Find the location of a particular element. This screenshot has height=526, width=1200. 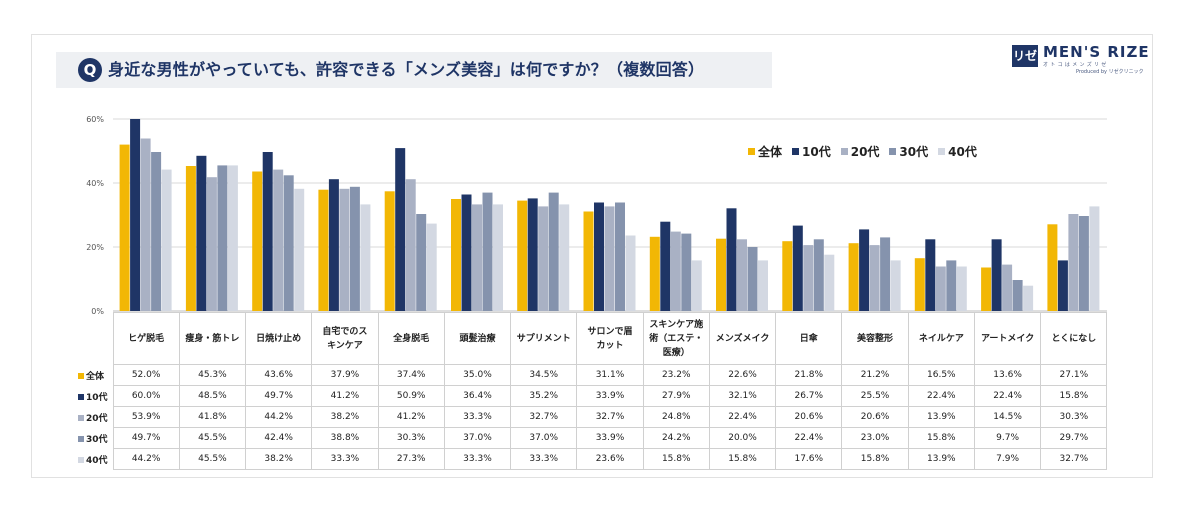

bar-10代-3 is located at coordinates (333, 245).